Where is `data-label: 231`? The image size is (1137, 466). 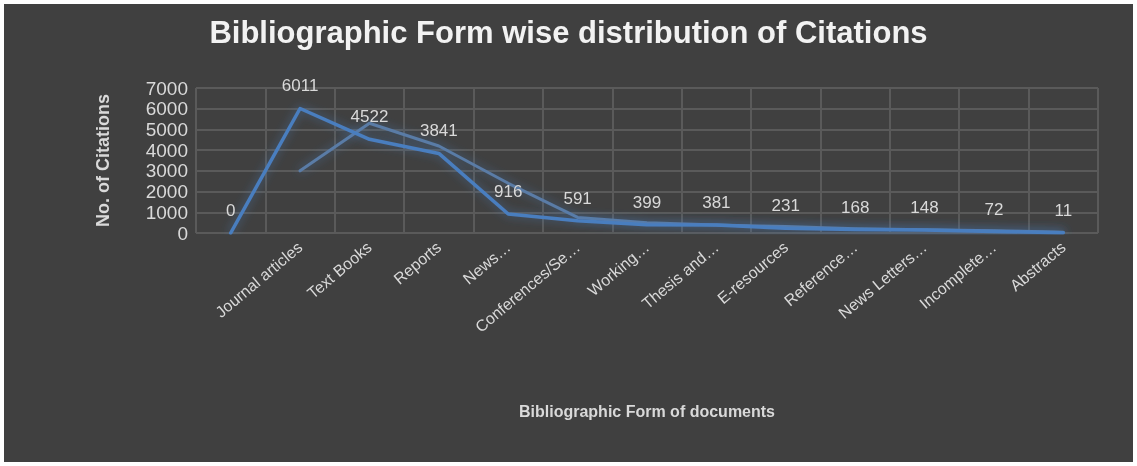
data-label: 231 is located at coordinates (785, 206).